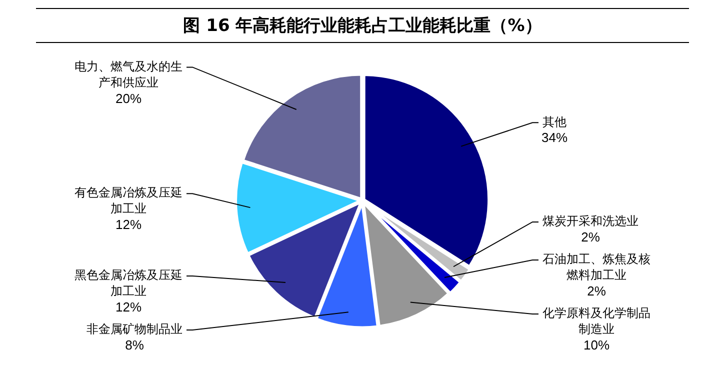  Describe the element at coordinates (128, 283) in the screenshot. I see `slice-label: 黑色金属冶炼及压延加工业` at that location.